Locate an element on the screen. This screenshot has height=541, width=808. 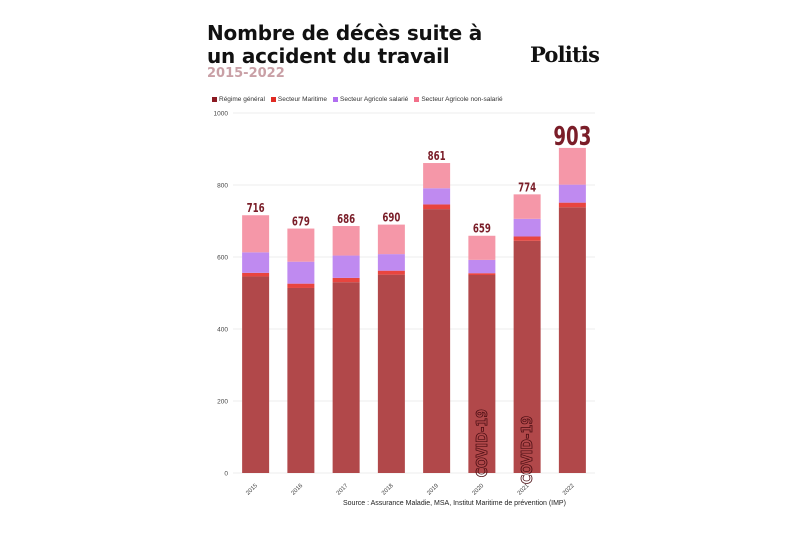
bar-total-label: 716 is located at coordinates (256, 209).